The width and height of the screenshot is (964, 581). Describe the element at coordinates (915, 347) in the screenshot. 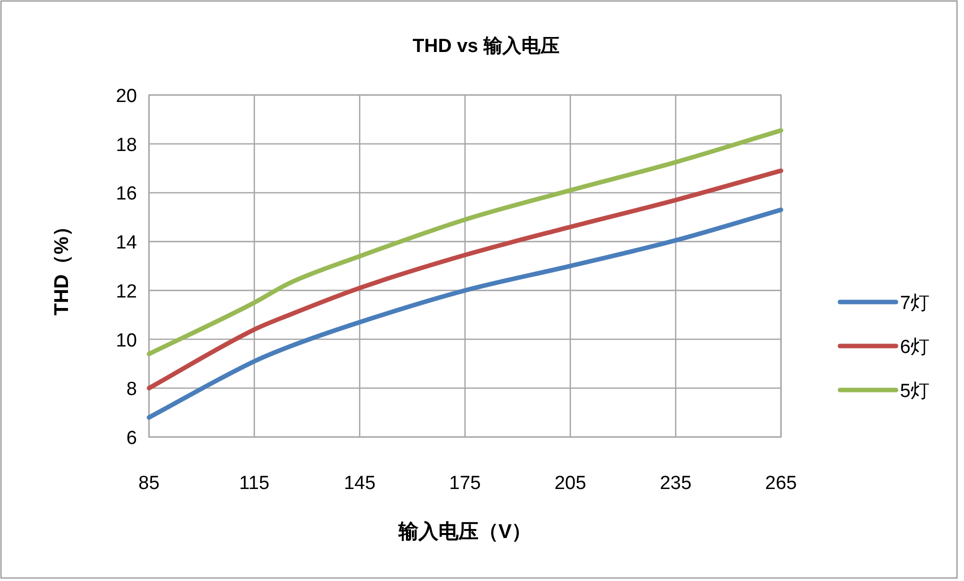

I see `legend-label: 6灯` at that location.